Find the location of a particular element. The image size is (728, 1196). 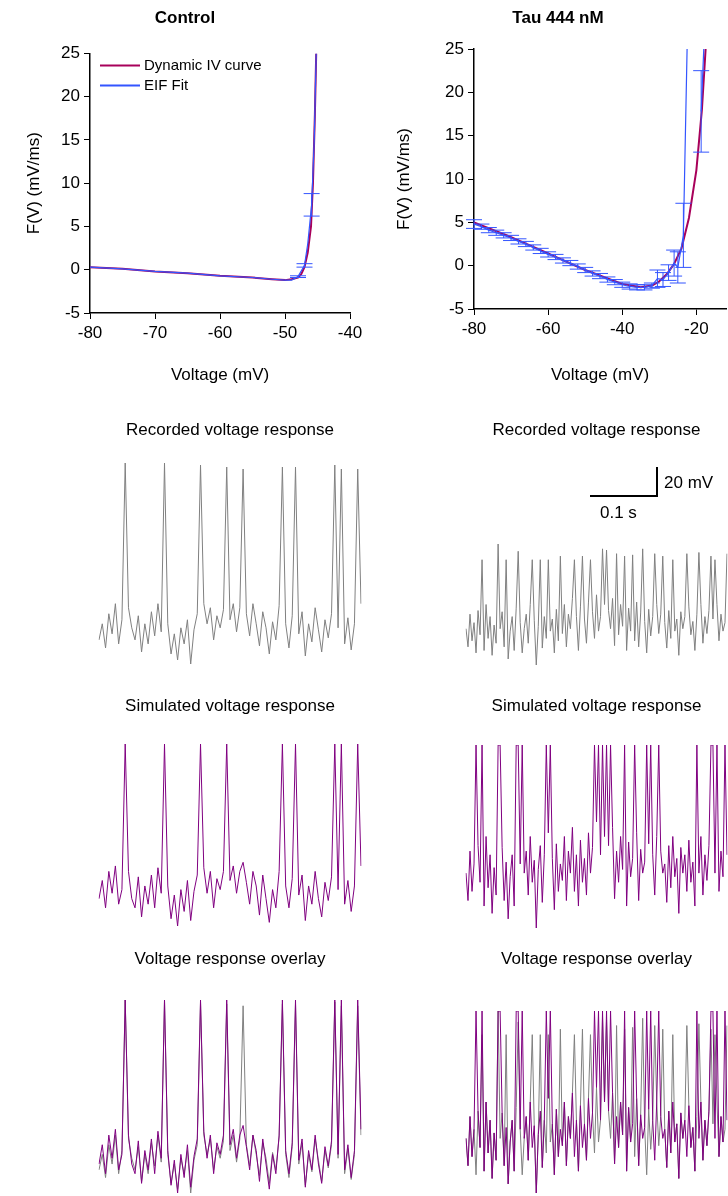

x-tick-label: -50 is located at coordinates (285, 332).